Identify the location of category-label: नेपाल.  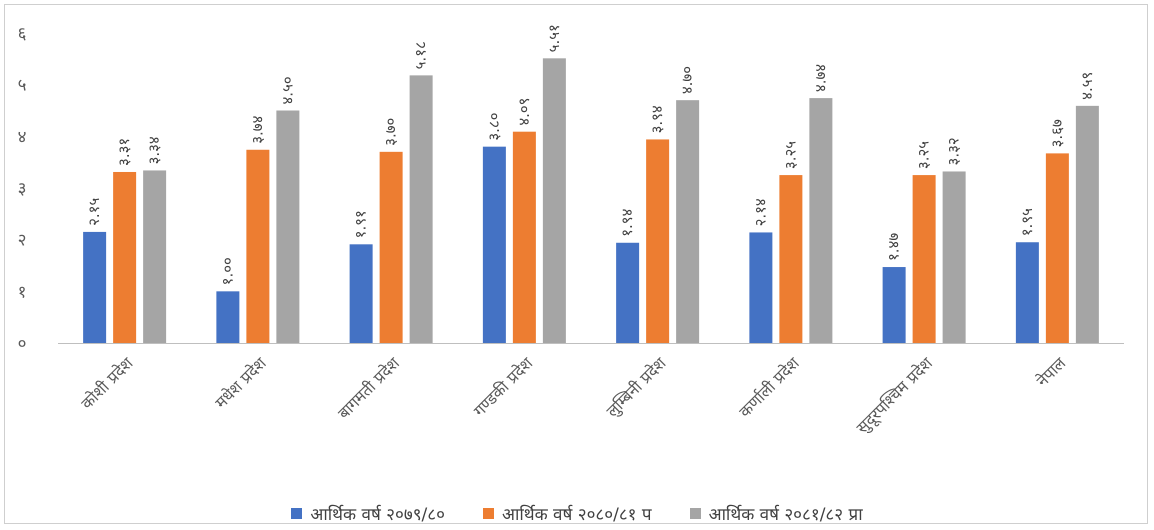
(1052, 372).